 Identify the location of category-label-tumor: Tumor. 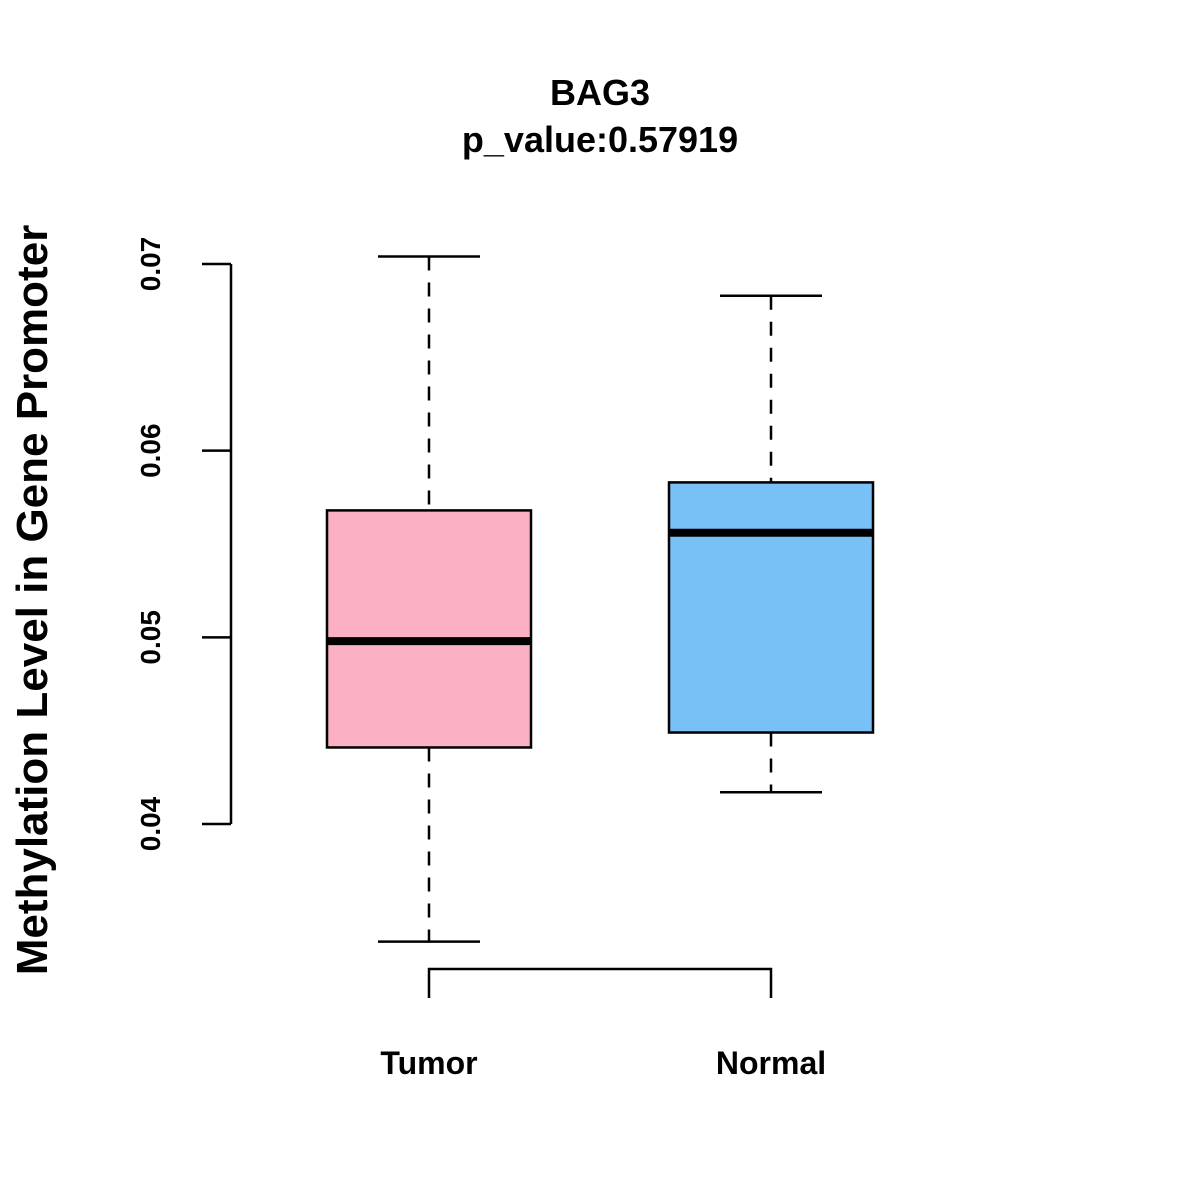
(428, 1063).